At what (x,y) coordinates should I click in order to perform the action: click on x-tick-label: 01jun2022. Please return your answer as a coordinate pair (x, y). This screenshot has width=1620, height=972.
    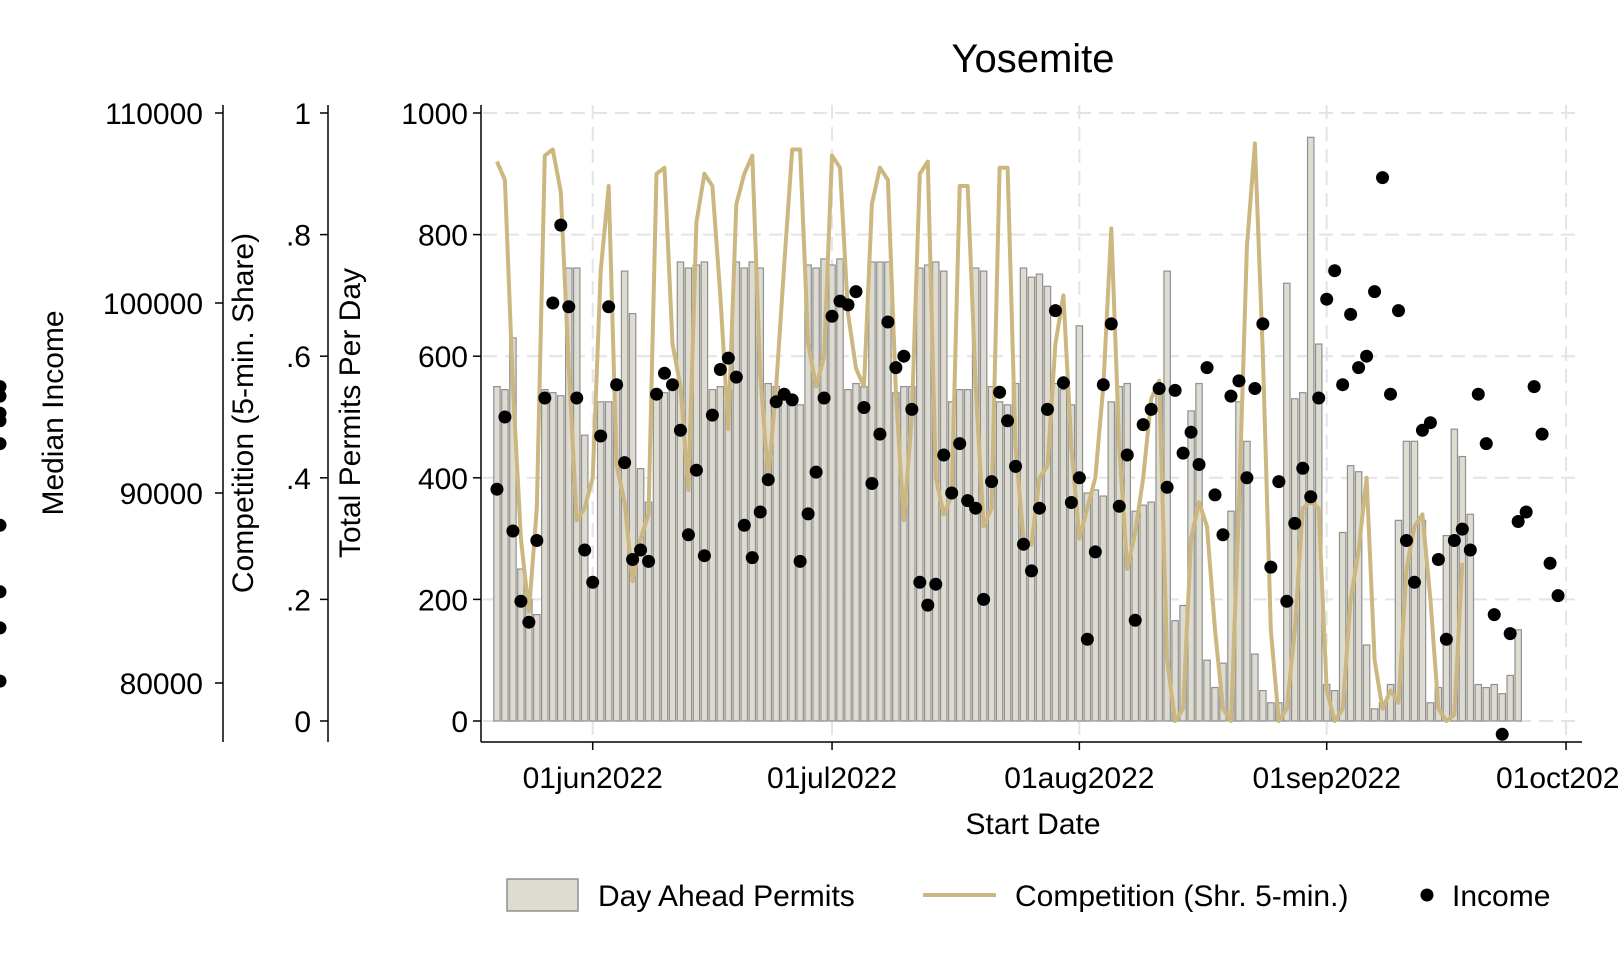
    Looking at the image, I should click on (593, 778).